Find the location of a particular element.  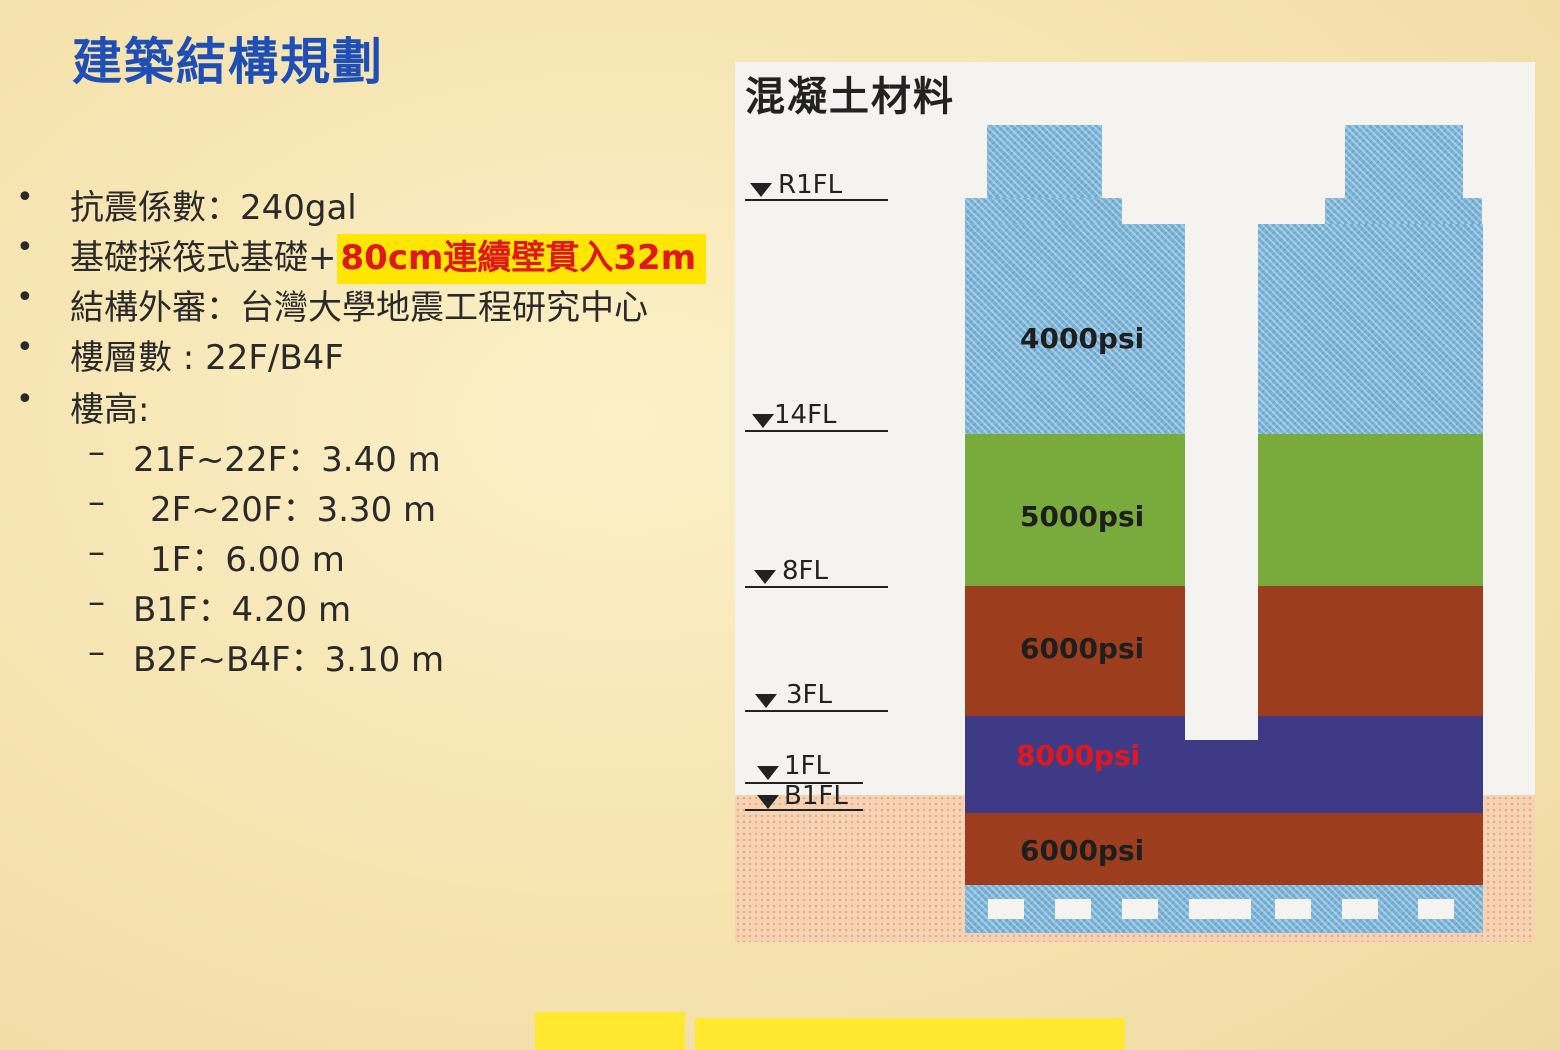

bullet-text: 抗震係數：240gal is located at coordinates (213, 208).